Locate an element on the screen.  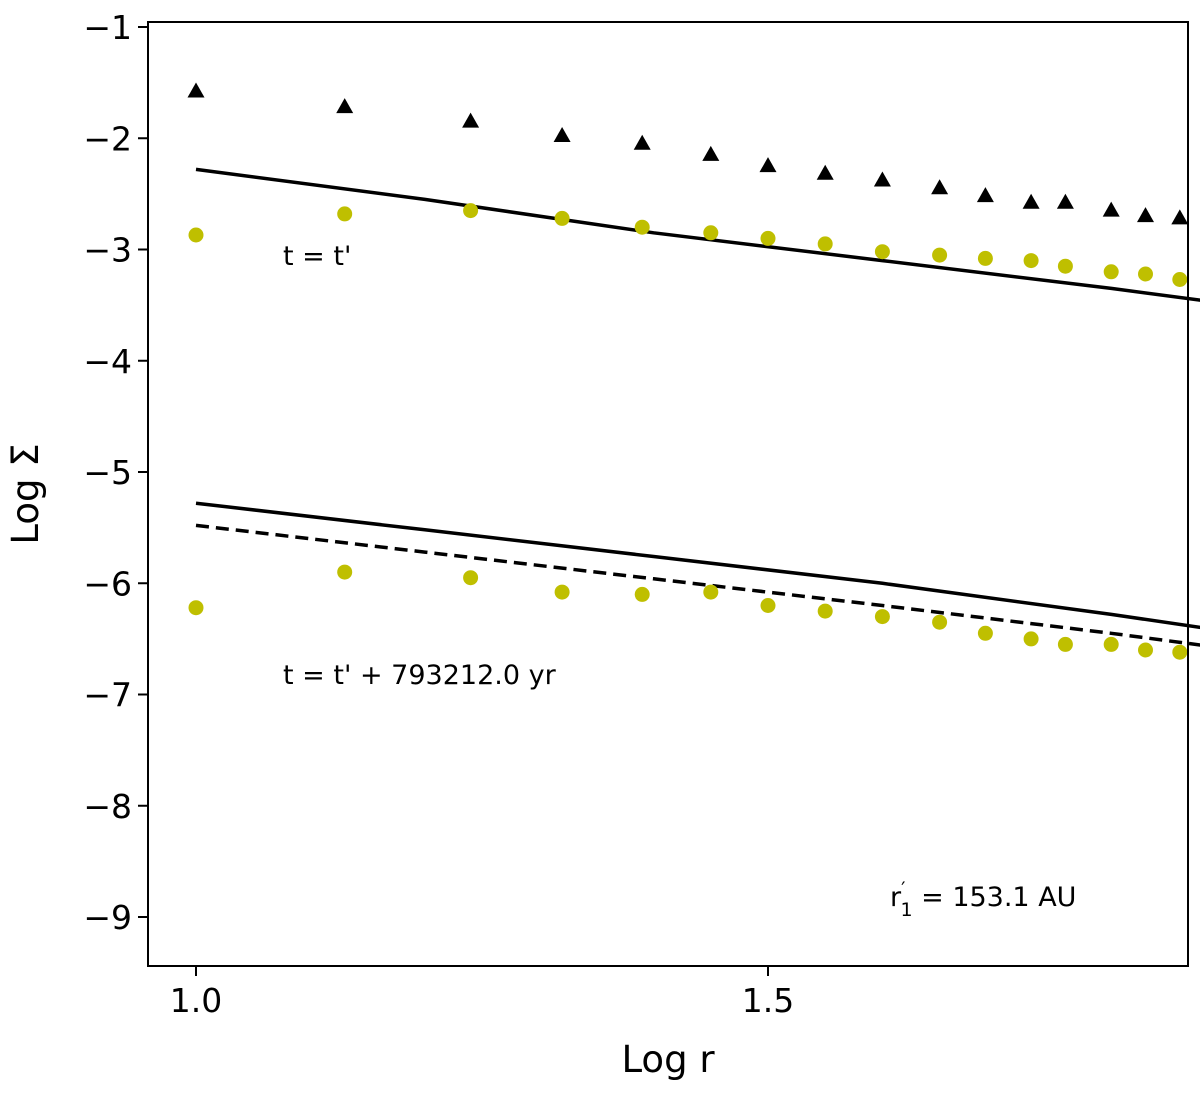
y-tick-label: −6 is located at coordinates (107, 583).